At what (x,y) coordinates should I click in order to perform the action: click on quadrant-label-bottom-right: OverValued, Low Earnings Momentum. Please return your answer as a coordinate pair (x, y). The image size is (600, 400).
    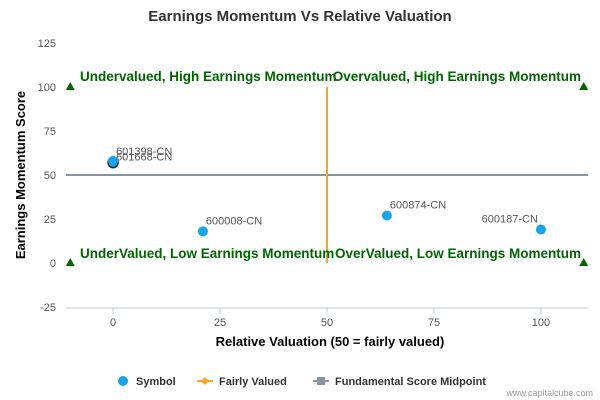
    Looking at the image, I should click on (458, 253).